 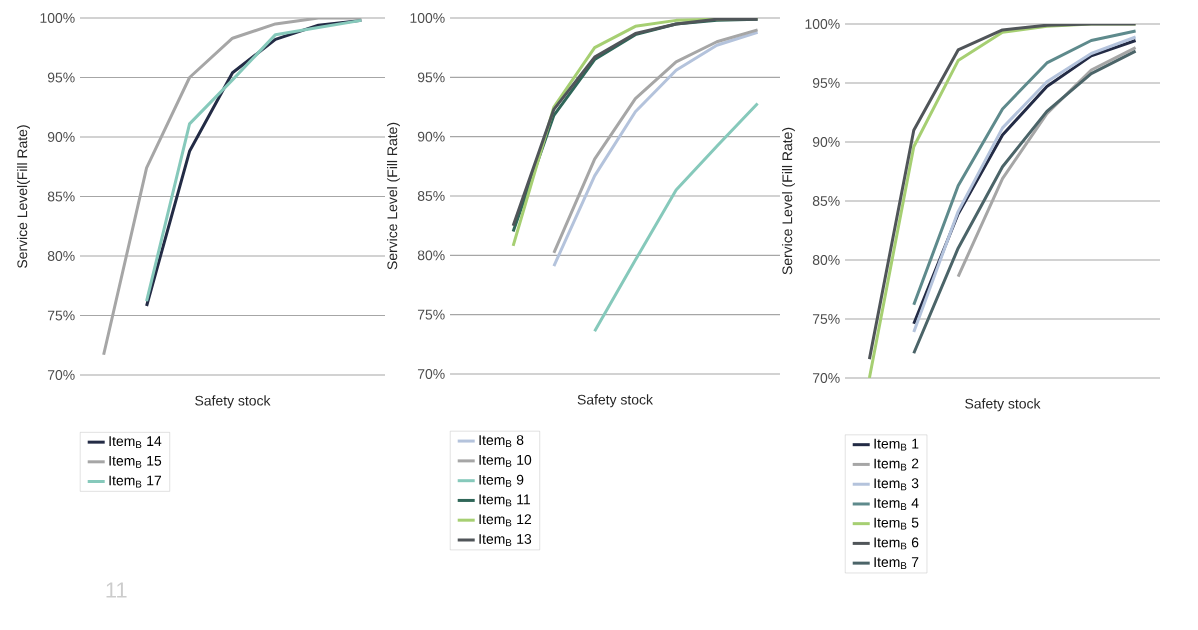 What do you see at coordinates (505, 460) in the screenshot?
I see `legend-label: Item$_{B}$ 10` at bounding box center [505, 460].